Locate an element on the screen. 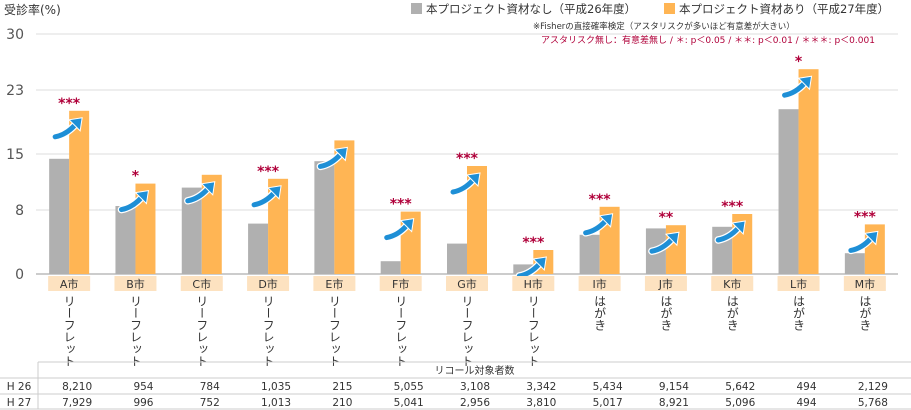  table-cell-1-10: 5,096 is located at coordinates (740, 403).